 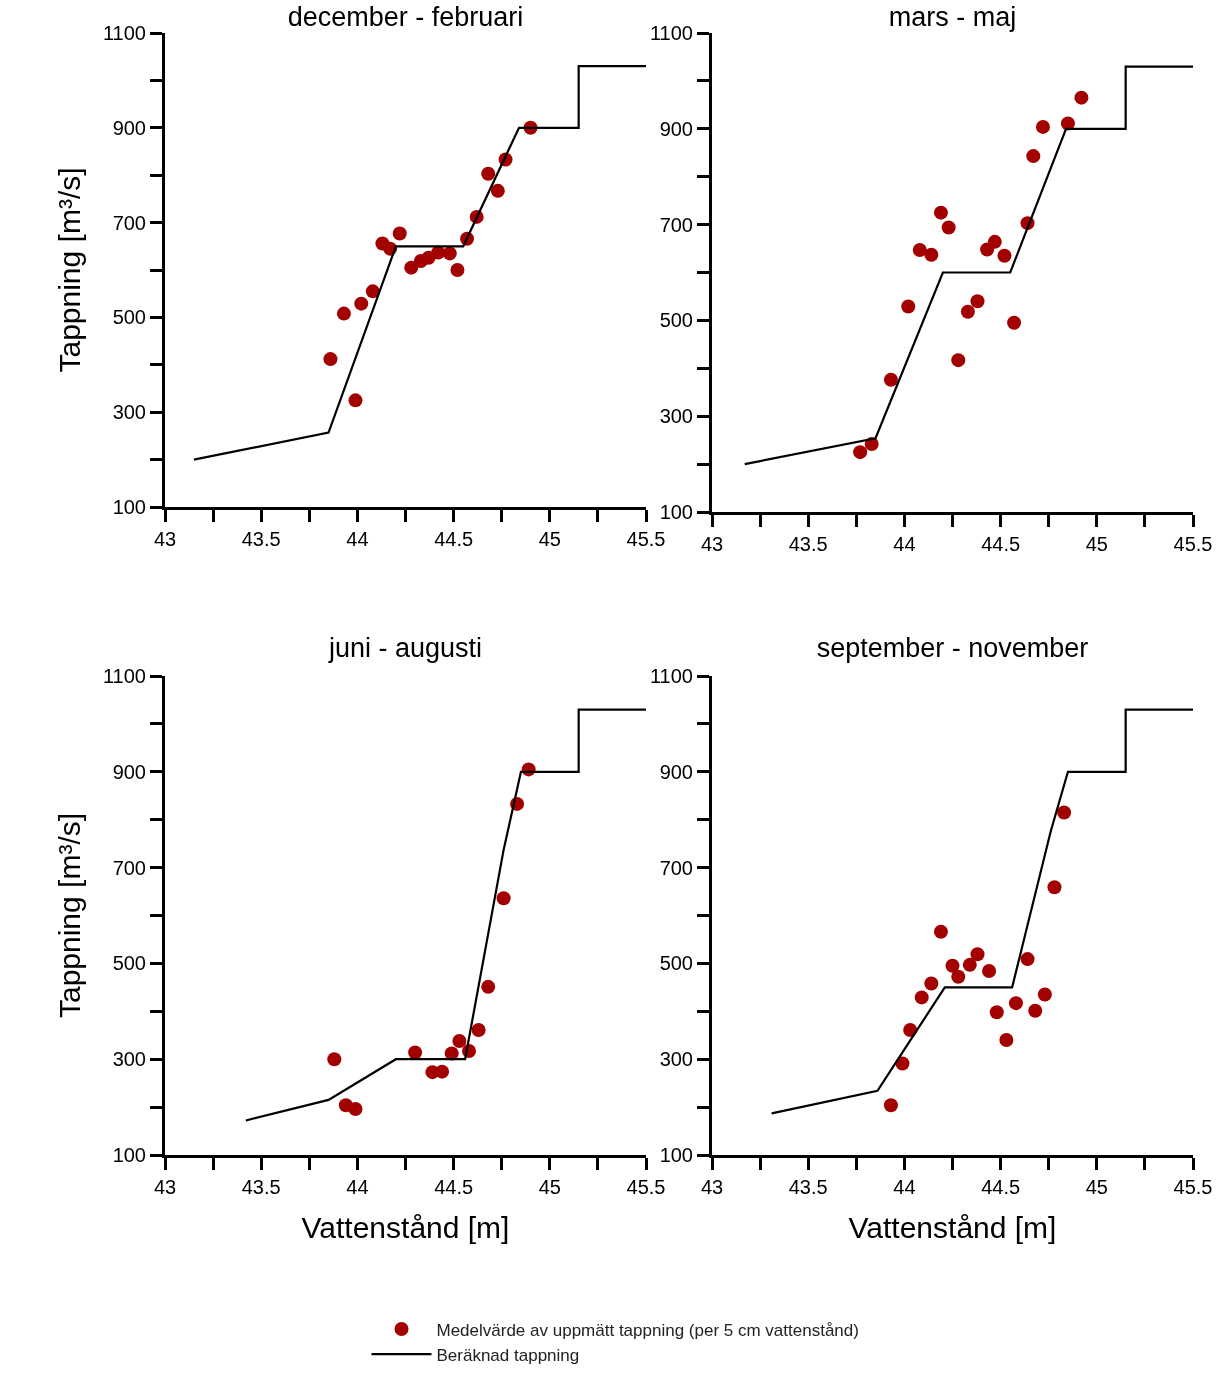 I want to click on legend-label: Medelvärde av uppmätt tappning (per 5 cm vattenstånd), so click(x=647, y=1330).